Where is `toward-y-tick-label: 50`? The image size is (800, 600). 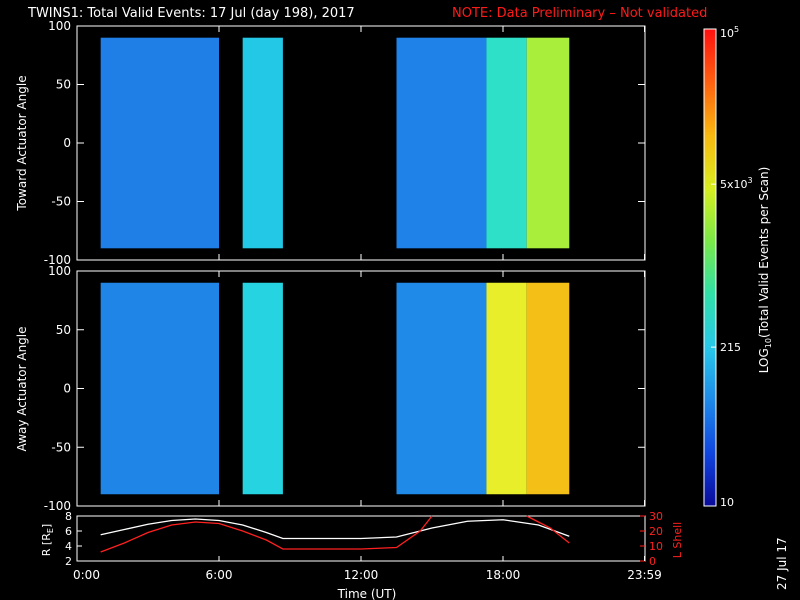 toward-y-tick-label: 50 is located at coordinates (63, 85).